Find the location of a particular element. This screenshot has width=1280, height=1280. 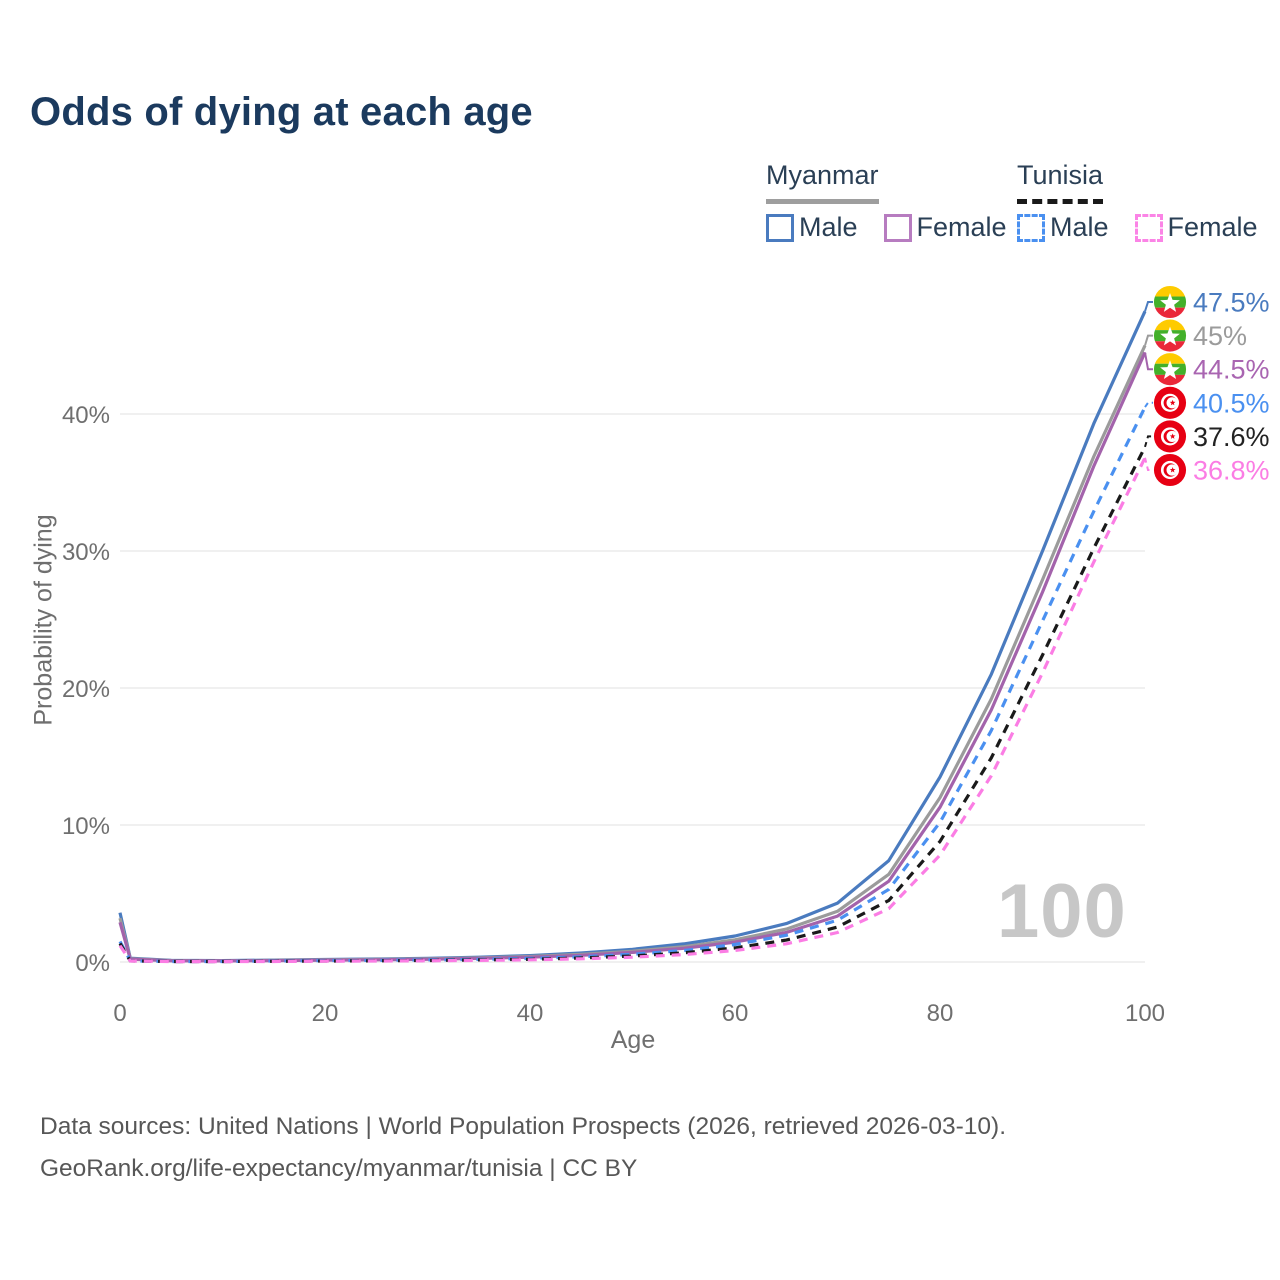

legend-item-myanmar-female: Female is located at coordinates (945, 227).